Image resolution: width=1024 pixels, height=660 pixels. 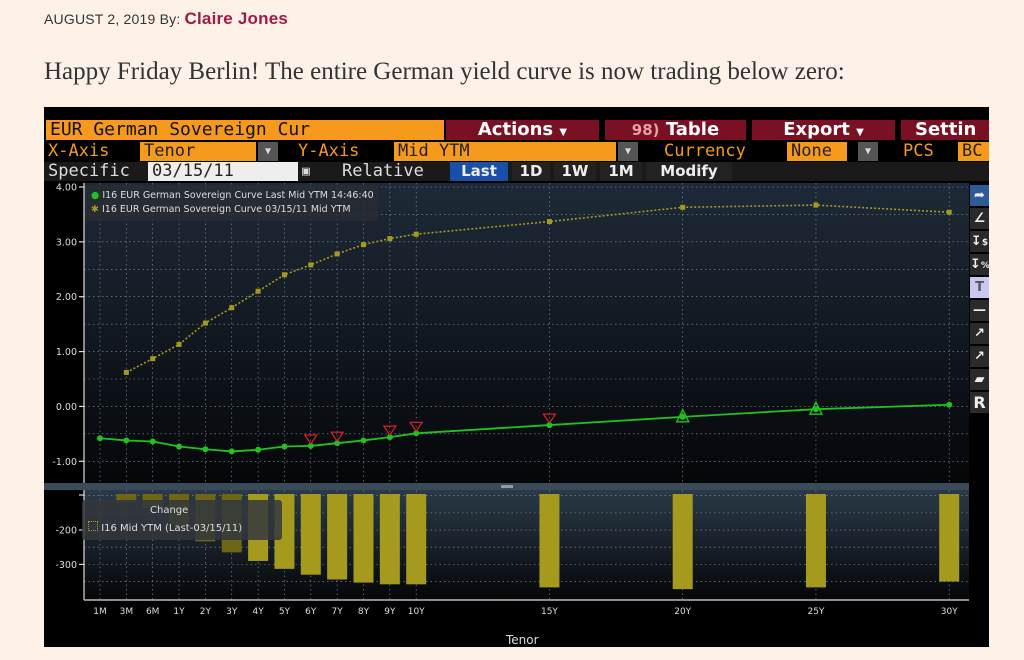 What do you see at coordinates (390, 612) in the screenshot?
I see `x-tick-label: 9Y` at bounding box center [390, 612].